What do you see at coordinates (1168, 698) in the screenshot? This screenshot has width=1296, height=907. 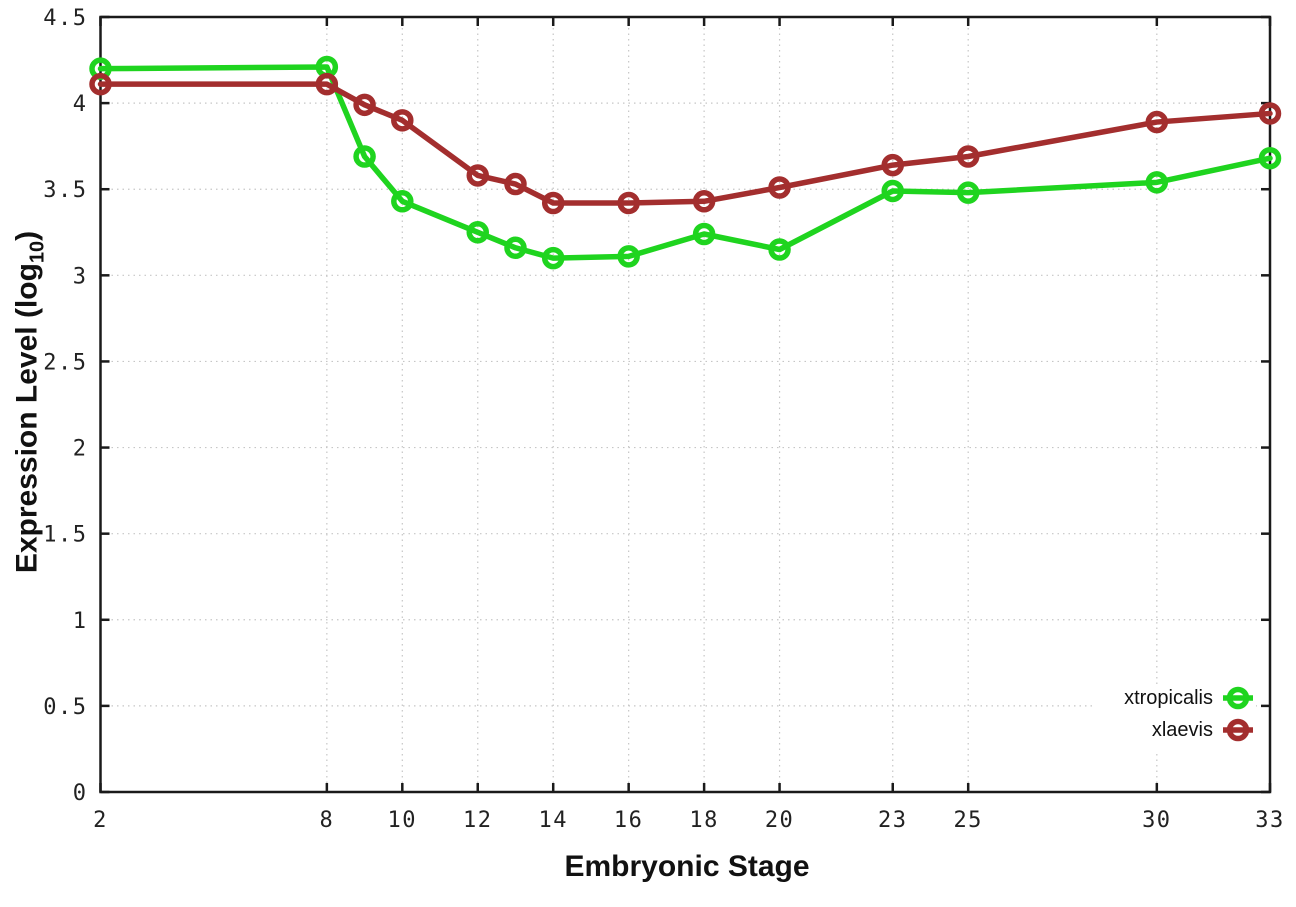 I see `legend-label-xtropicalis: xtropicalis` at bounding box center [1168, 698].